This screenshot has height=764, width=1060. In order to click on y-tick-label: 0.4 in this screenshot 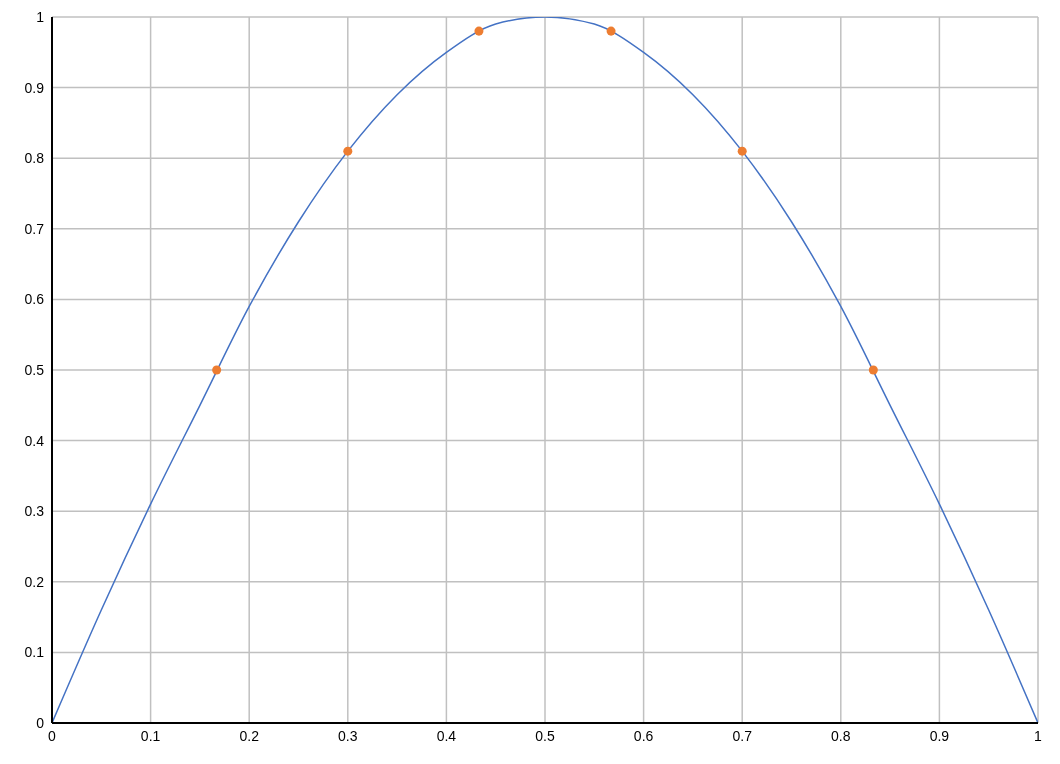, I will do `click(34, 440)`.